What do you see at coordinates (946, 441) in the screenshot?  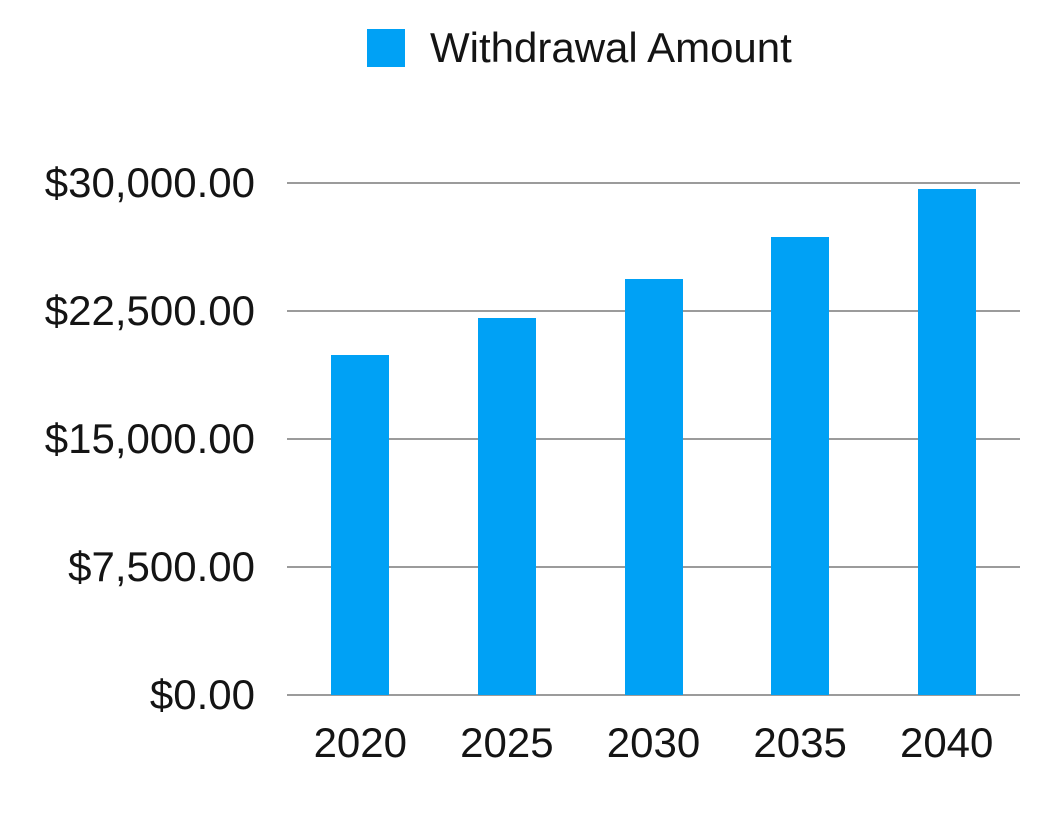 I see `bar-2040` at bounding box center [946, 441].